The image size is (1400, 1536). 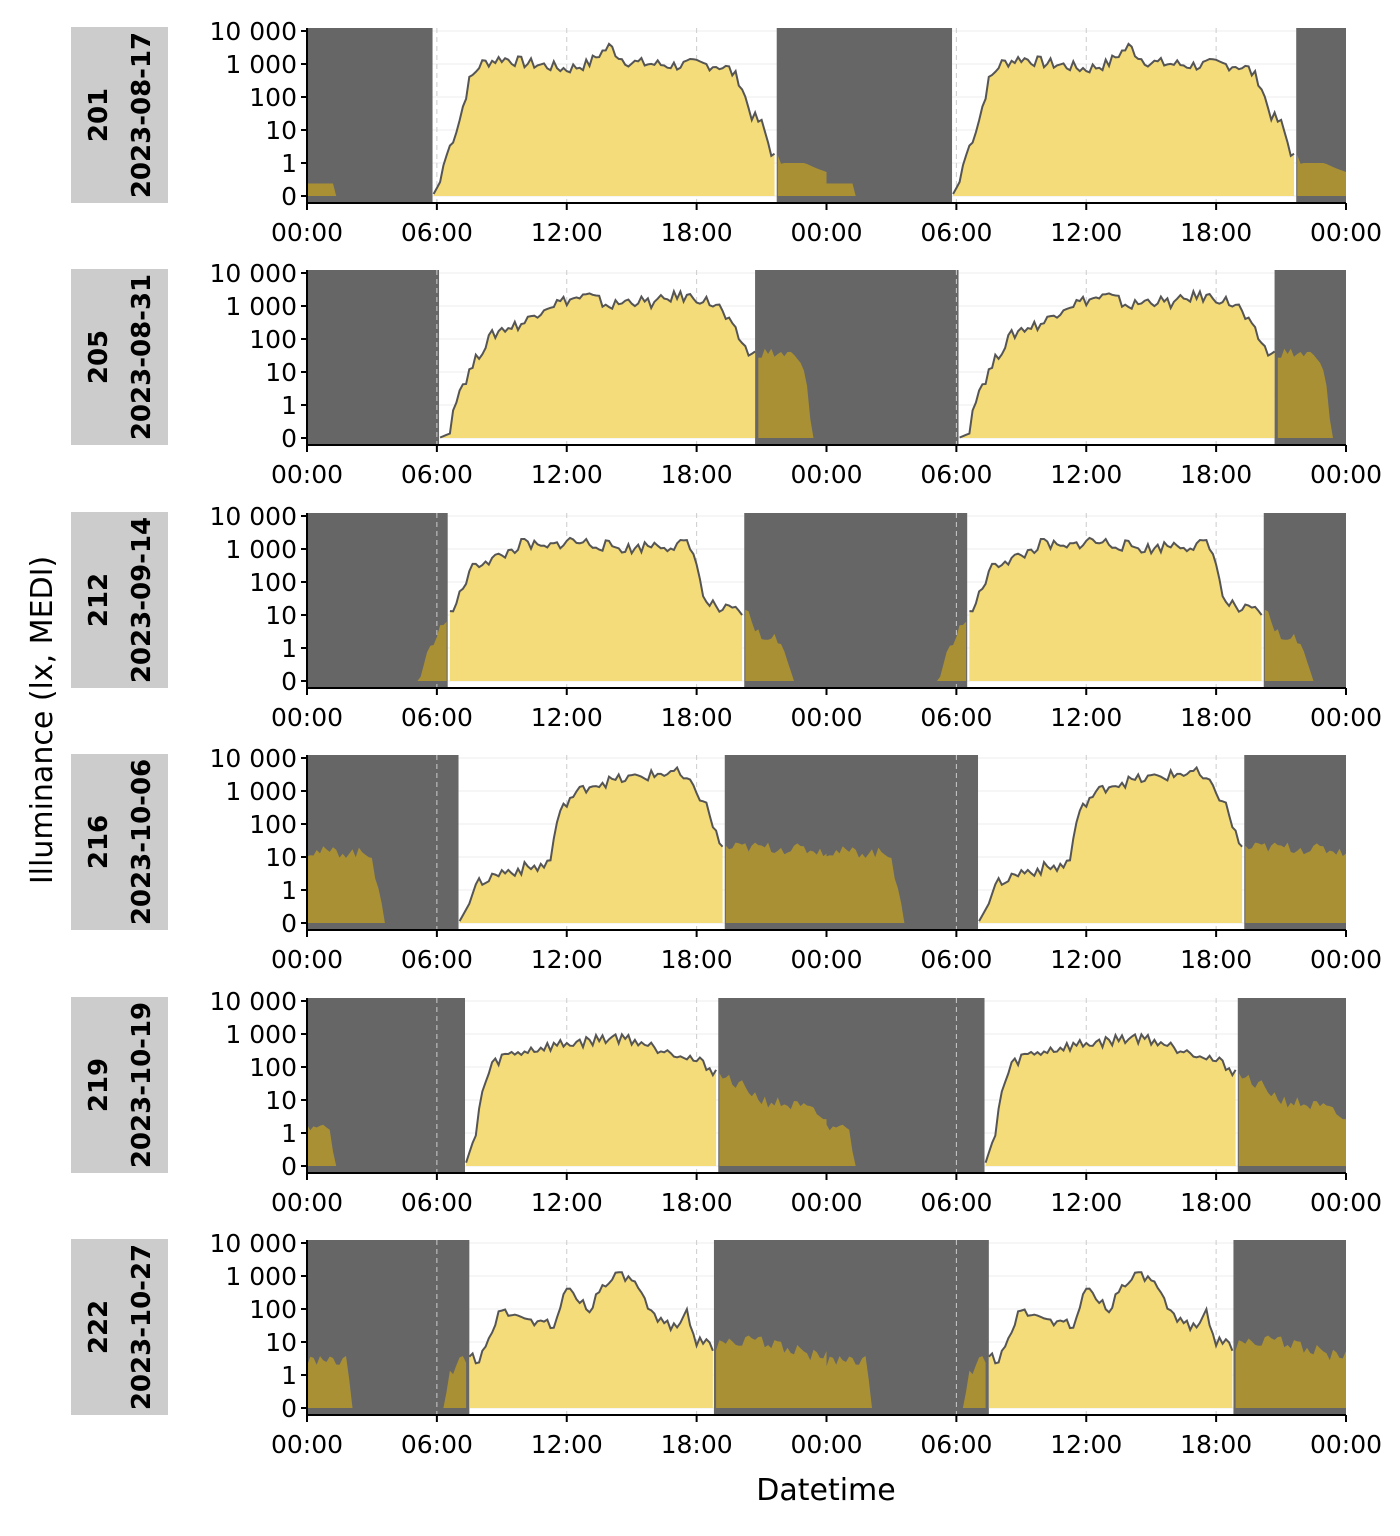 I want to click on strip-date: 2023-10-19, so click(x=142, y=1085).